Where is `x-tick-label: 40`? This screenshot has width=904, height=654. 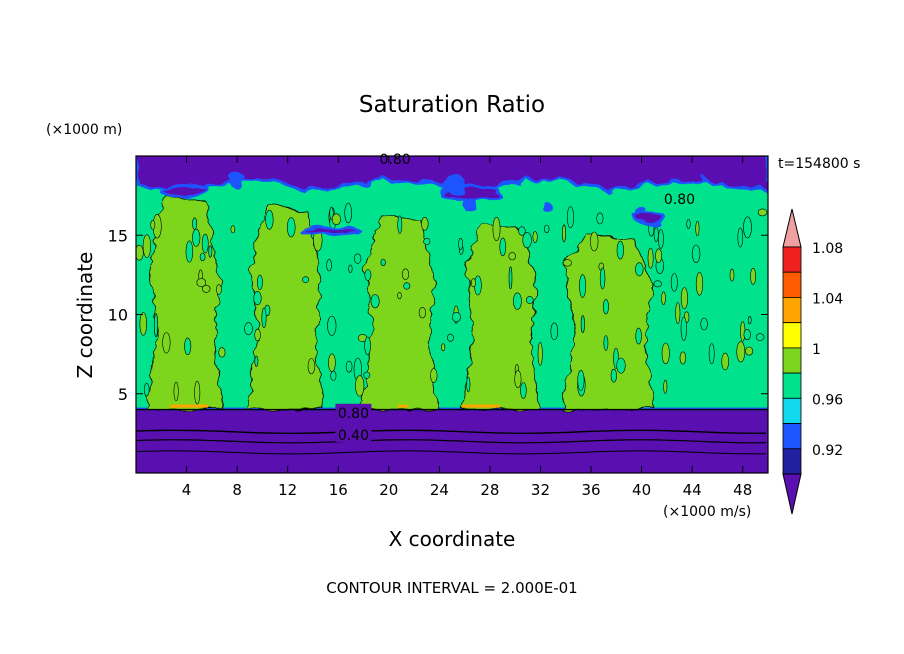
x-tick-label: 40 is located at coordinates (641, 490).